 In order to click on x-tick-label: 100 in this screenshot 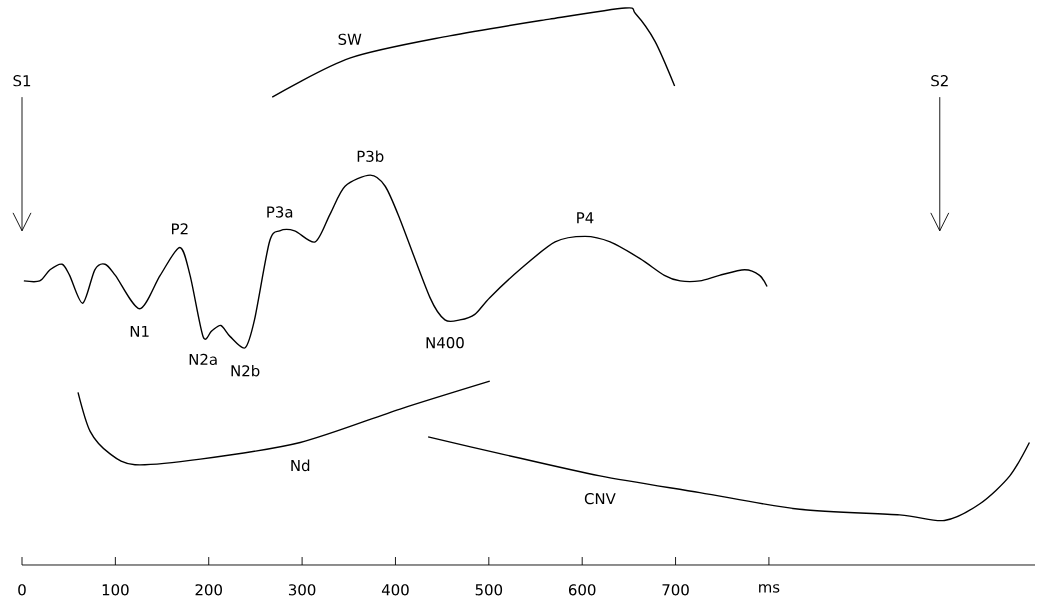, I will do `click(115, 590)`.